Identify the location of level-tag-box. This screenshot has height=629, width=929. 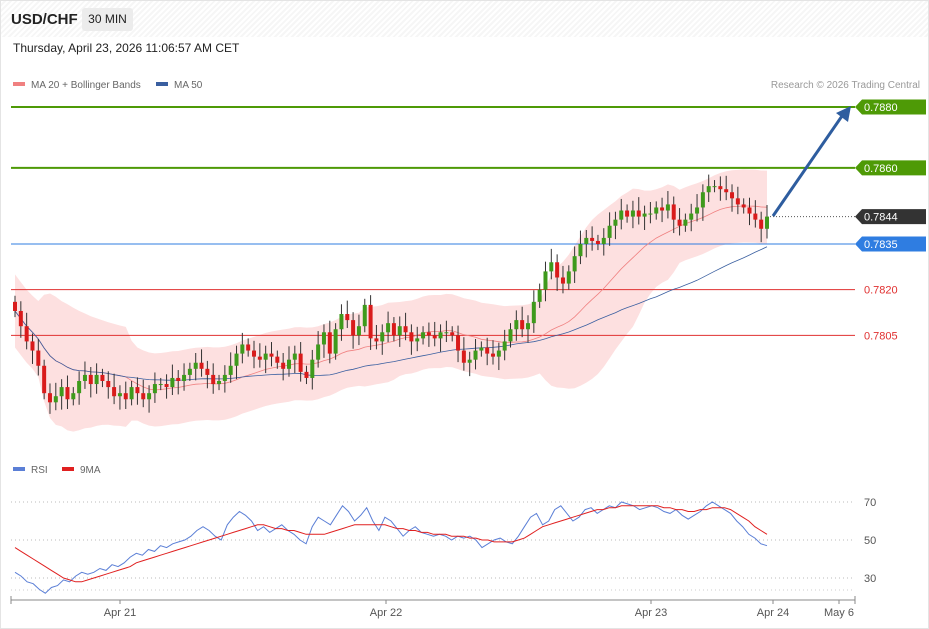
(890, 107).